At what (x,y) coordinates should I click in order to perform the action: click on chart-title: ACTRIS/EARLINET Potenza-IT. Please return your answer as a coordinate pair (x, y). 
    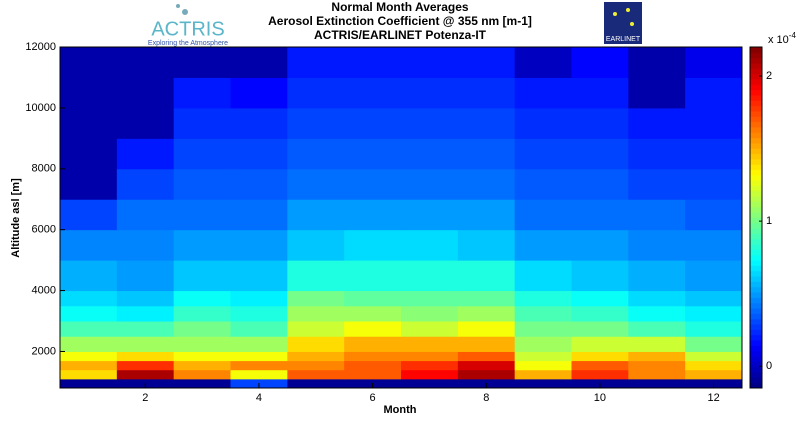
    Looking at the image, I should click on (400, 35).